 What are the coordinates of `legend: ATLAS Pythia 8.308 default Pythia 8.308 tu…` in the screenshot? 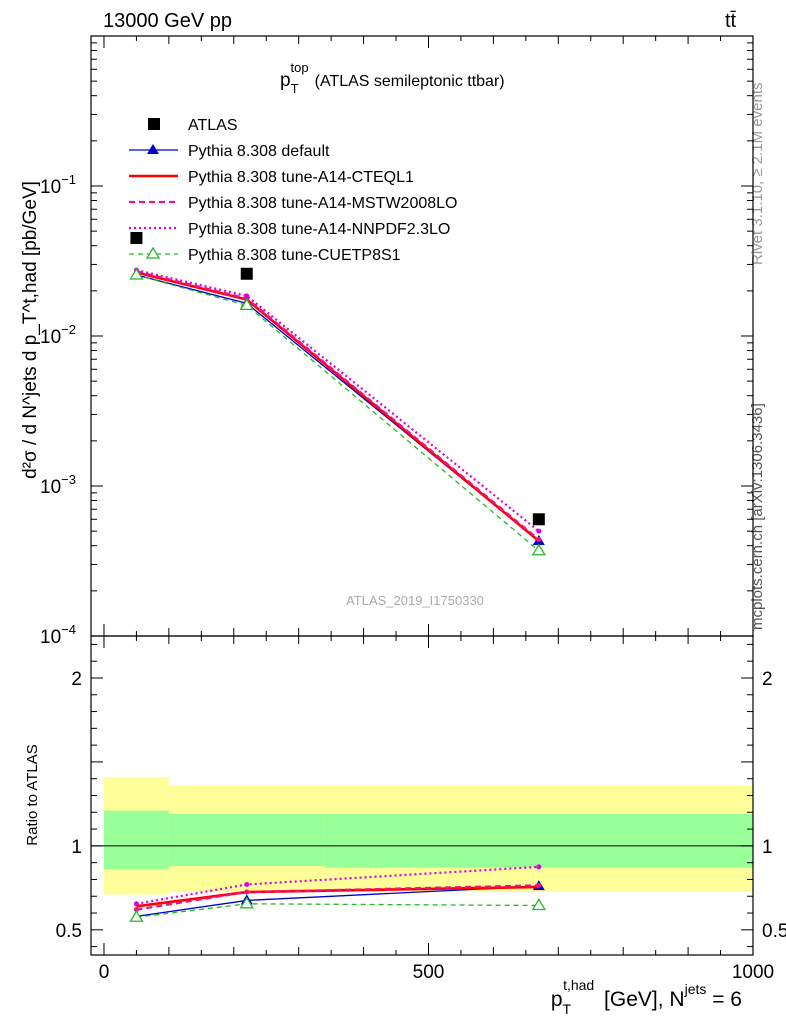 It's located at (293, 190).